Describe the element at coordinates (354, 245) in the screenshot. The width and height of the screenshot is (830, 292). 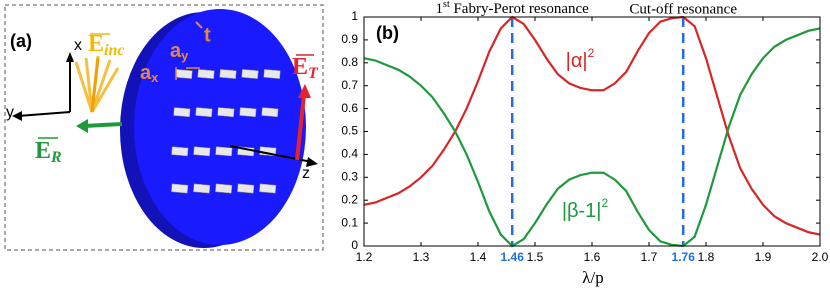
I see `y-tick-label: 0` at that location.